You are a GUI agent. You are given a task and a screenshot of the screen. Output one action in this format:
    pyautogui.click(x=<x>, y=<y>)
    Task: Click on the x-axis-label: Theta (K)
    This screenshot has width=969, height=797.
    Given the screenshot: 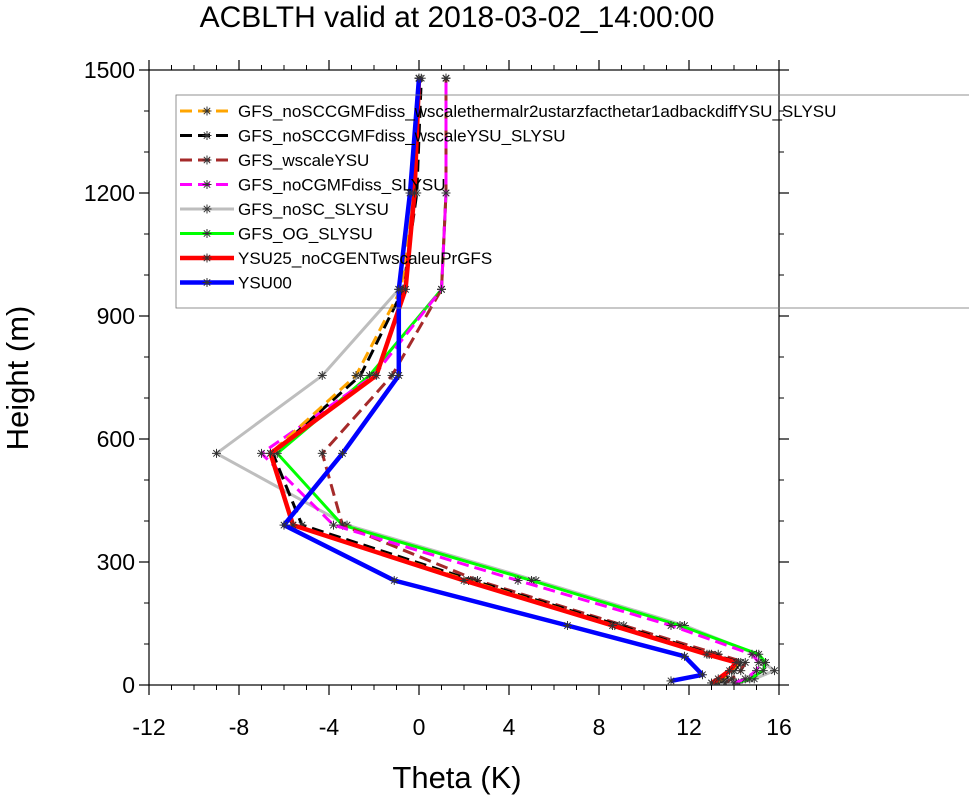 What is the action you would take?
    pyautogui.click(x=456, y=777)
    